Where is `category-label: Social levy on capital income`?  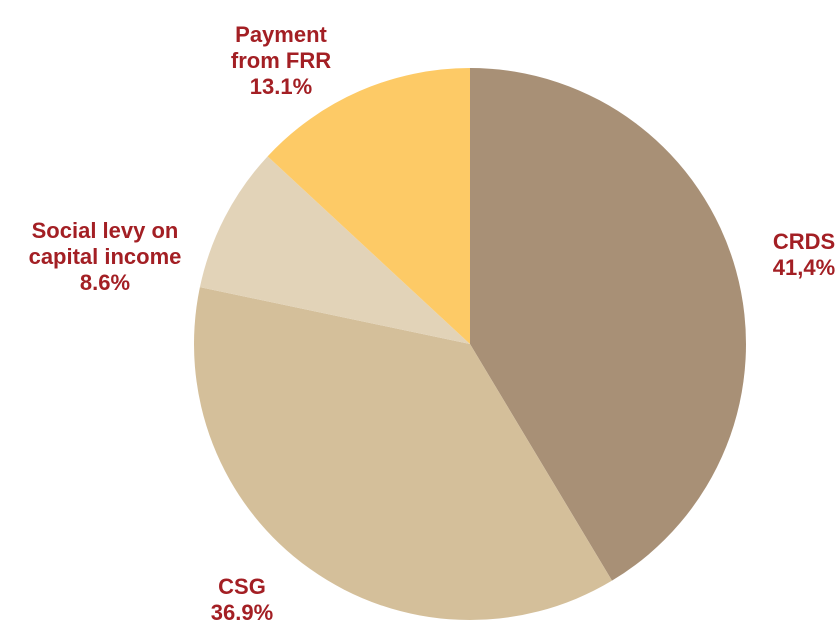 category-label: Social levy on capital income is located at coordinates (105, 243).